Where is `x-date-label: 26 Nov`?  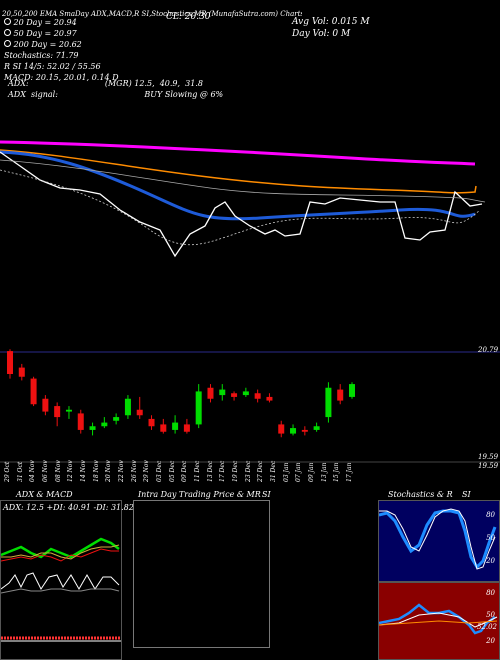 x-date-label: 26 Nov is located at coordinates (134, 471).